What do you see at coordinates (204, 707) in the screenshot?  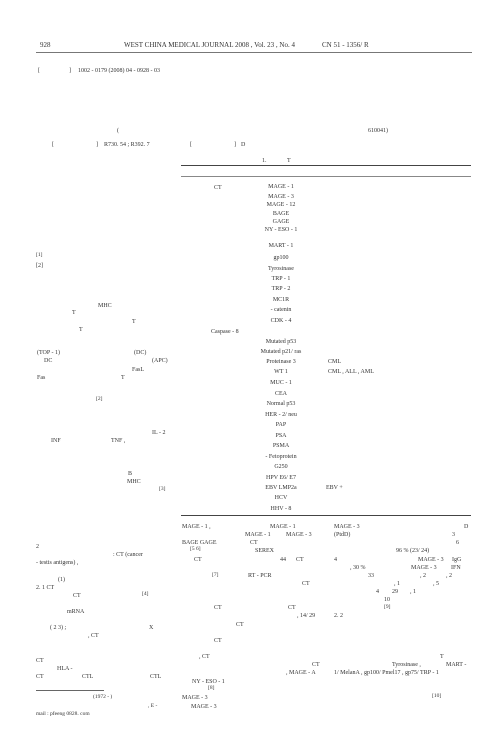 I see `mid-mage3b: MAGE - 3` at bounding box center [204, 707].